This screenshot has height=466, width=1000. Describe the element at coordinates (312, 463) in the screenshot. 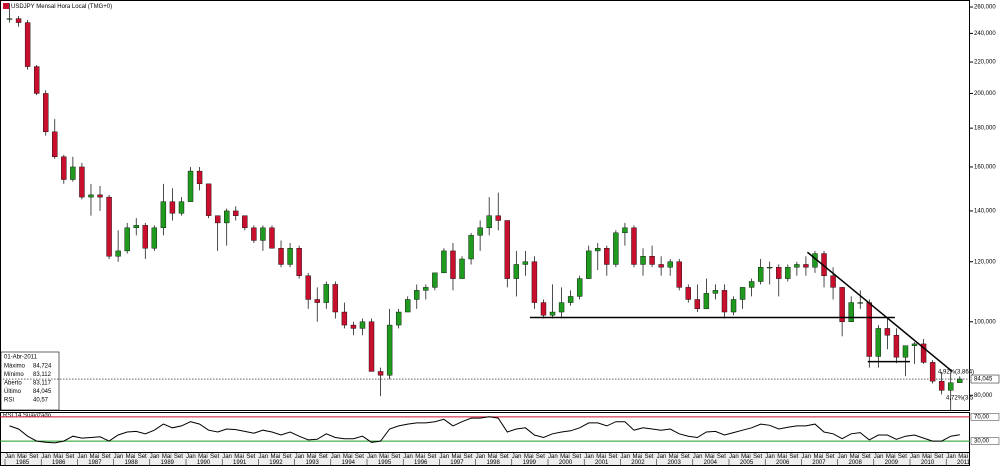

I see `year-label: 1993` at that location.